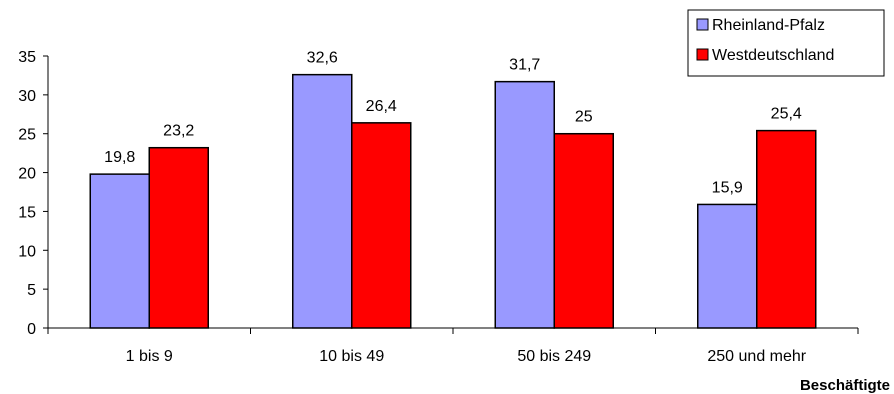 The width and height of the screenshot is (894, 394). What do you see at coordinates (584, 117) in the screenshot?
I see `data-label: 25` at bounding box center [584, 117].